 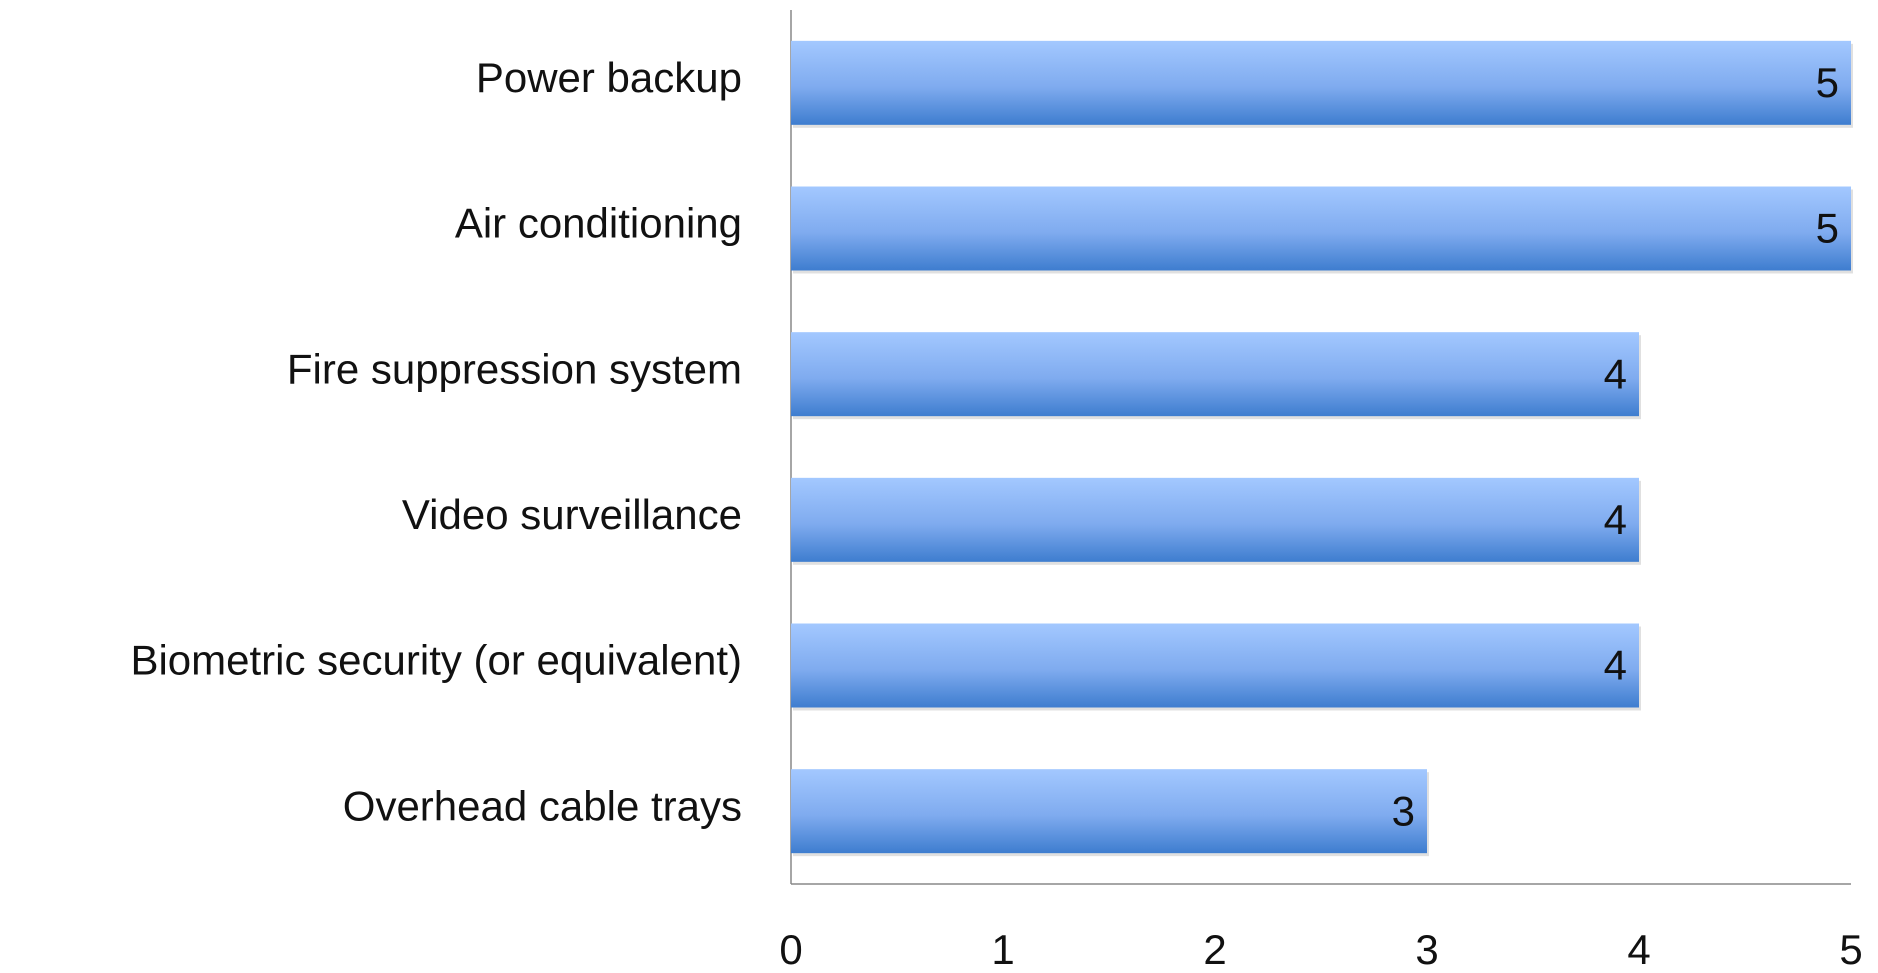 What do you see at coordinates (1214, 949) in the screenshot?
I see `x-tick-label: 2` at bounding box center [1214, 949].